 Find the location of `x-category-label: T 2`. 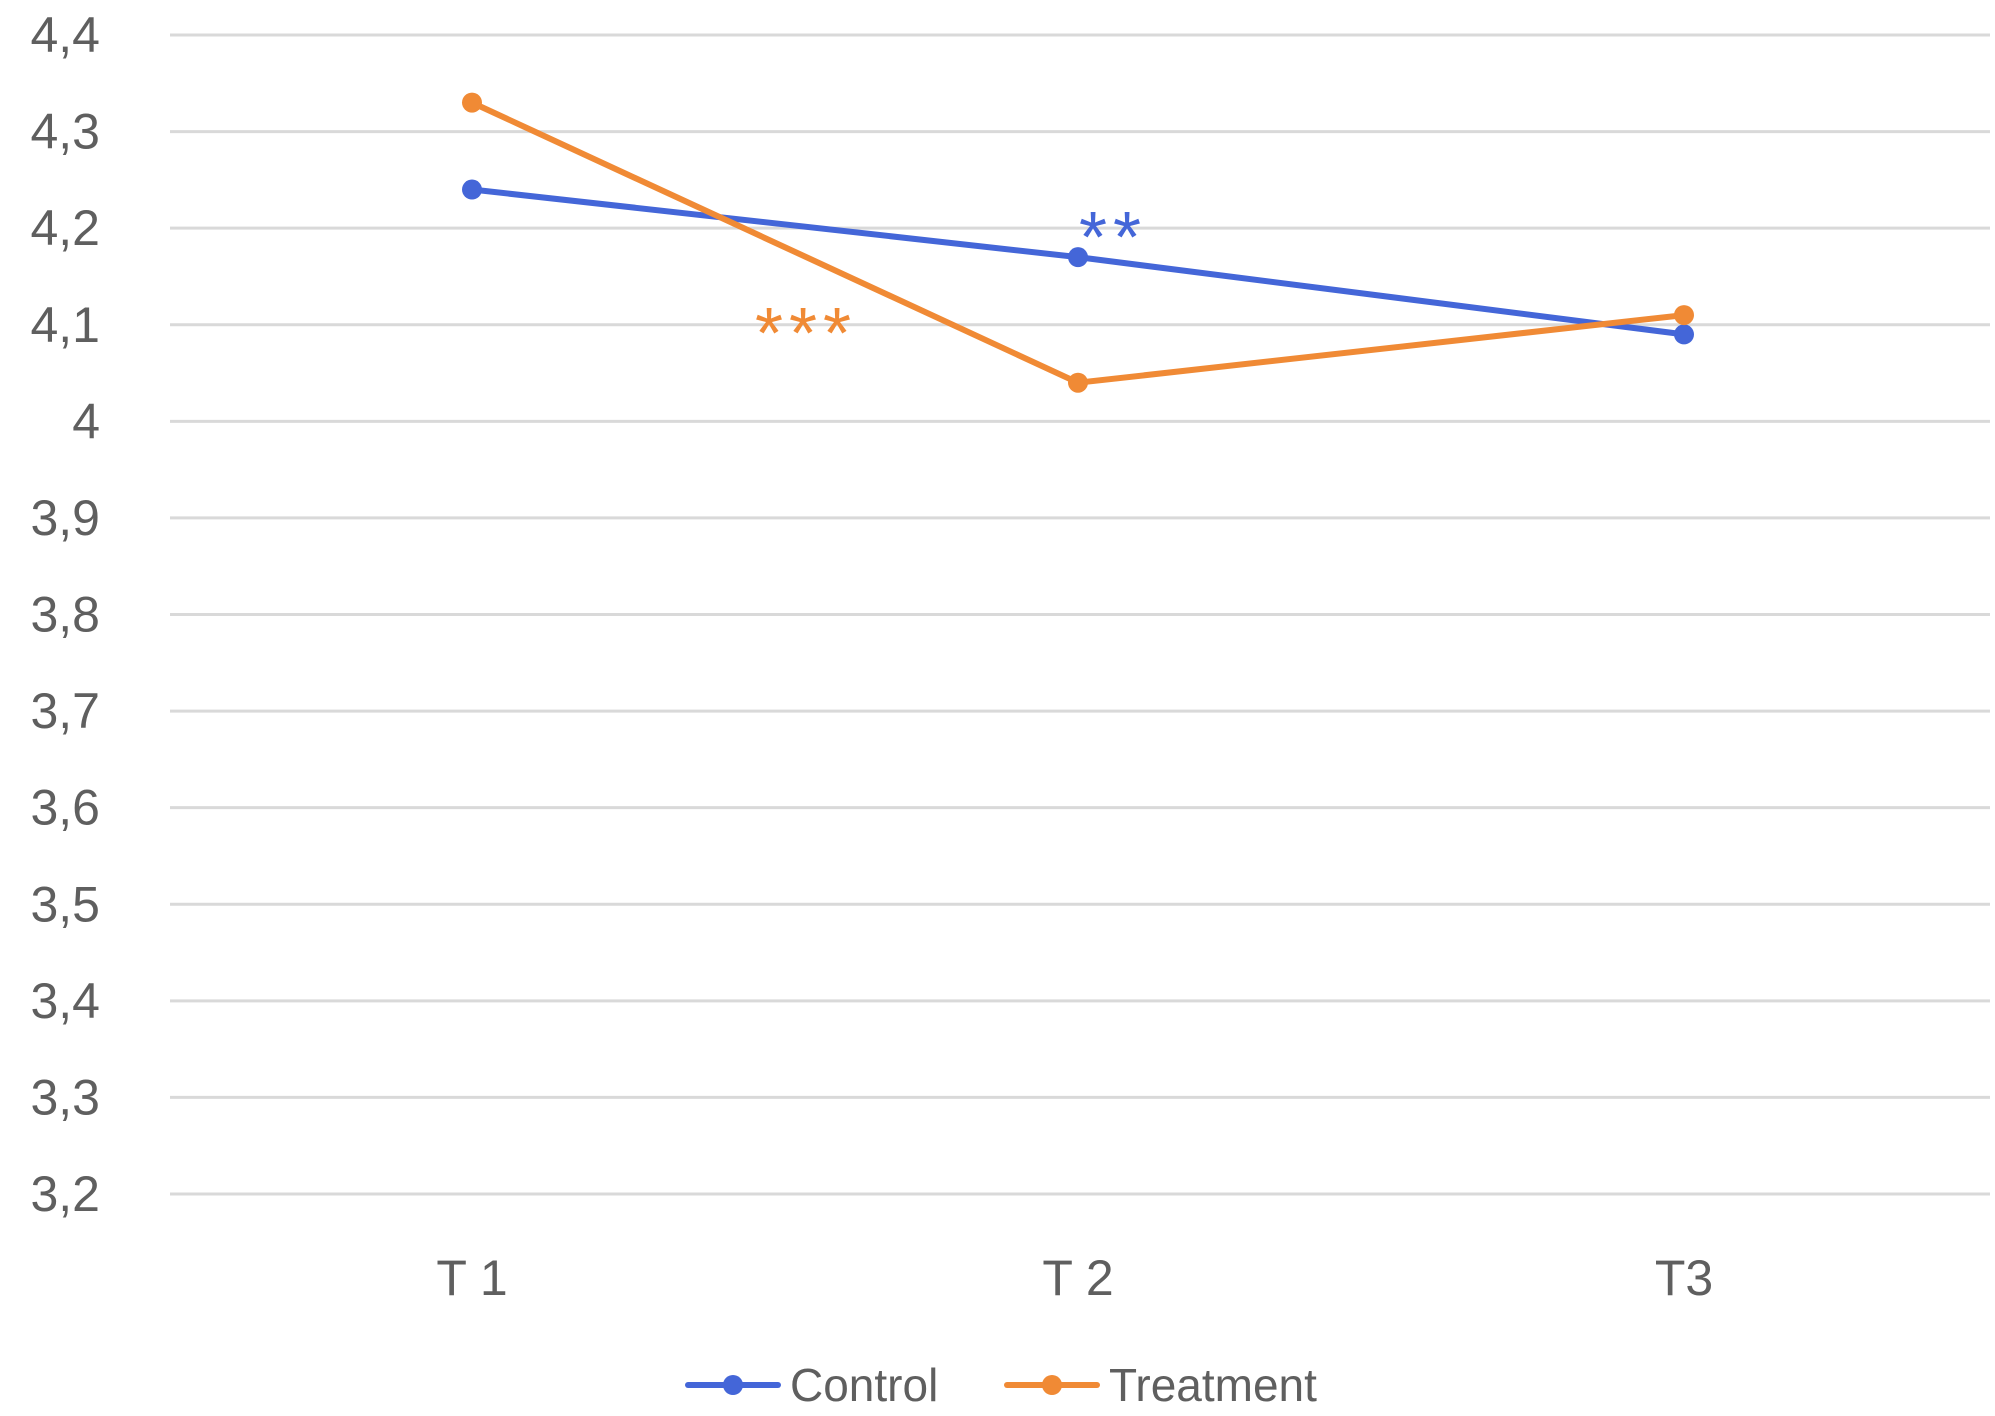

x-category-label: T 2 is located at coordinates (1077, 1278).